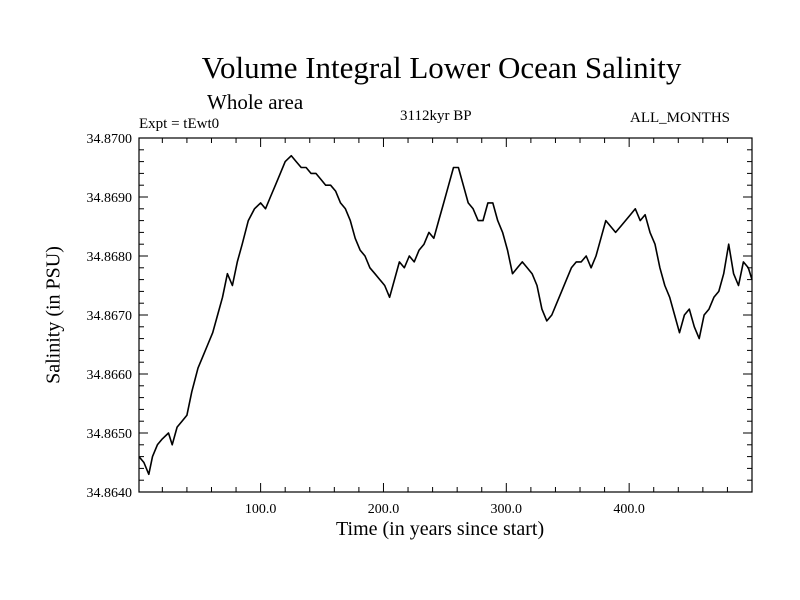 The height and width of the screenshot is (600, 800). I want to click on y-tick-label: 34.8670, so click(110, 316).